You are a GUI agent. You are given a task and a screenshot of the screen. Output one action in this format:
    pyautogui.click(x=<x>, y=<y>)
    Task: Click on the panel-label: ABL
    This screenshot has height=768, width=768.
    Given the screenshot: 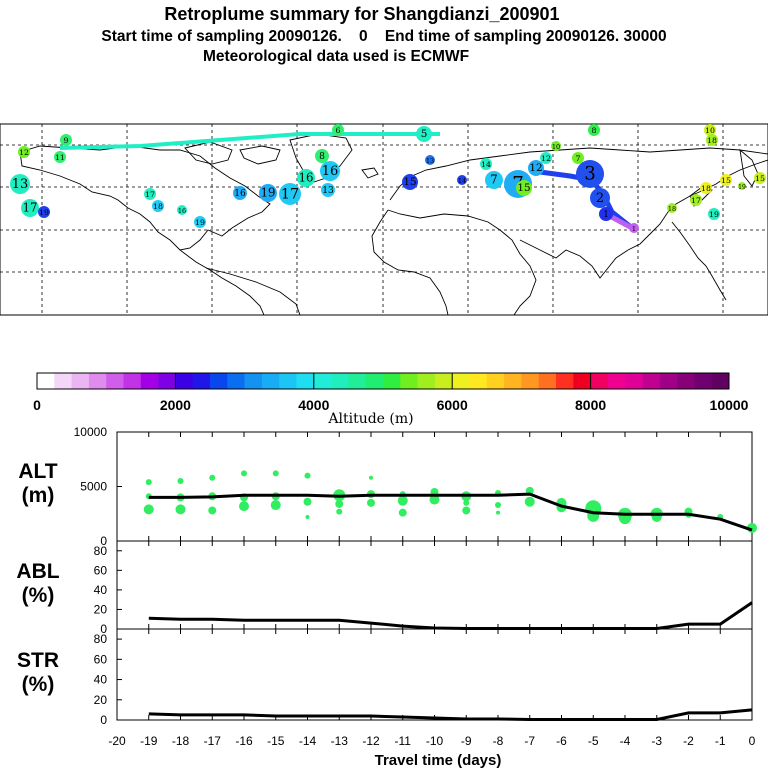 What is the action you would take?
    pyautogui.click(x=37, y=571)
    